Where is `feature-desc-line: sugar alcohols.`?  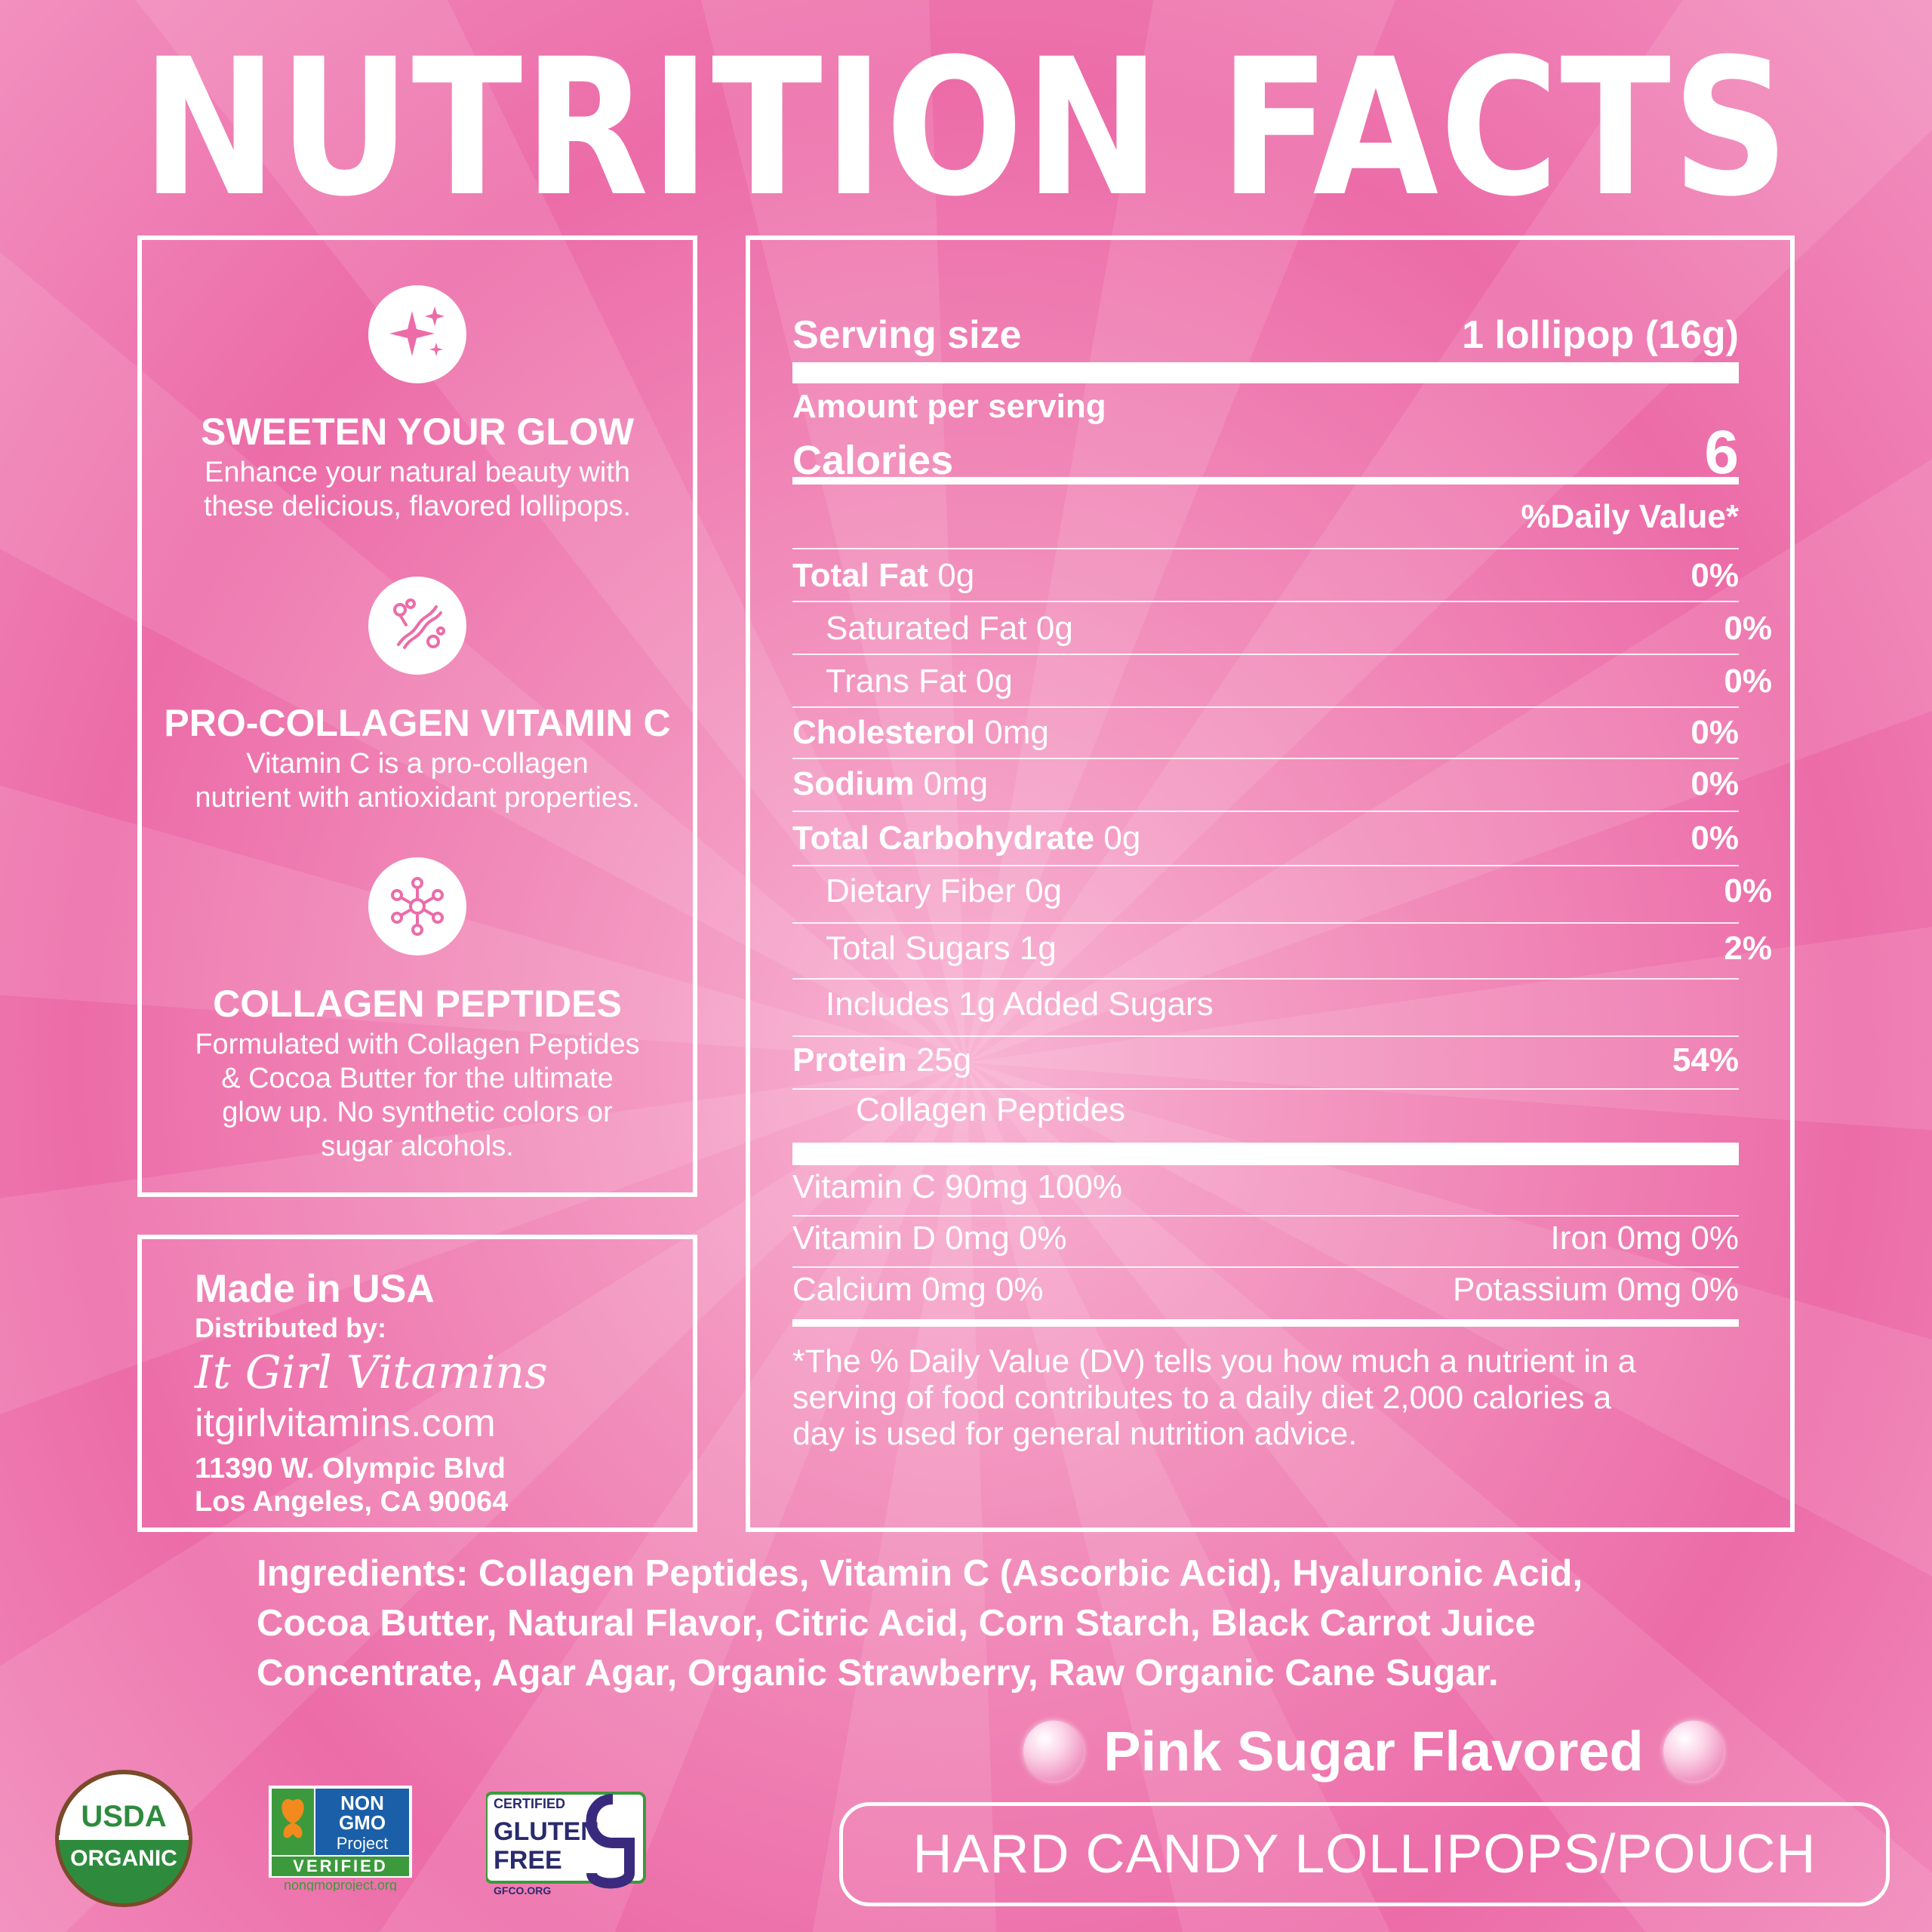
feature-desc-line: sugar alcohols. is located at coordinates (417, 1146).